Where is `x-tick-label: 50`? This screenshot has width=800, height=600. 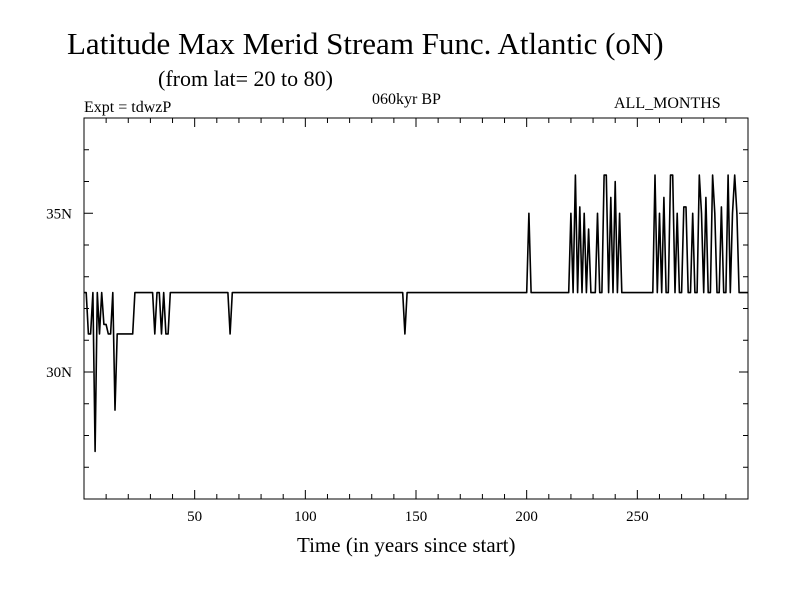
x-tick-label: 50 is located at coordinates (194, 517).